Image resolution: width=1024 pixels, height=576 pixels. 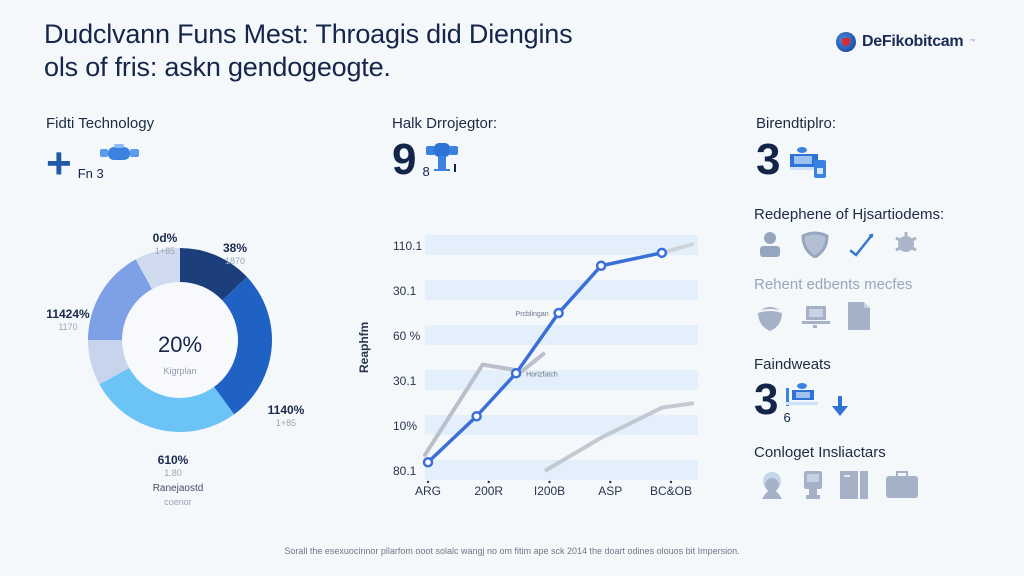 What do you see at coordinates (849, 214) in the screenshot?
I see `section-vulnerabilities-label: Redephene of Hjsartiodems:` at bounding box center [849, 214].